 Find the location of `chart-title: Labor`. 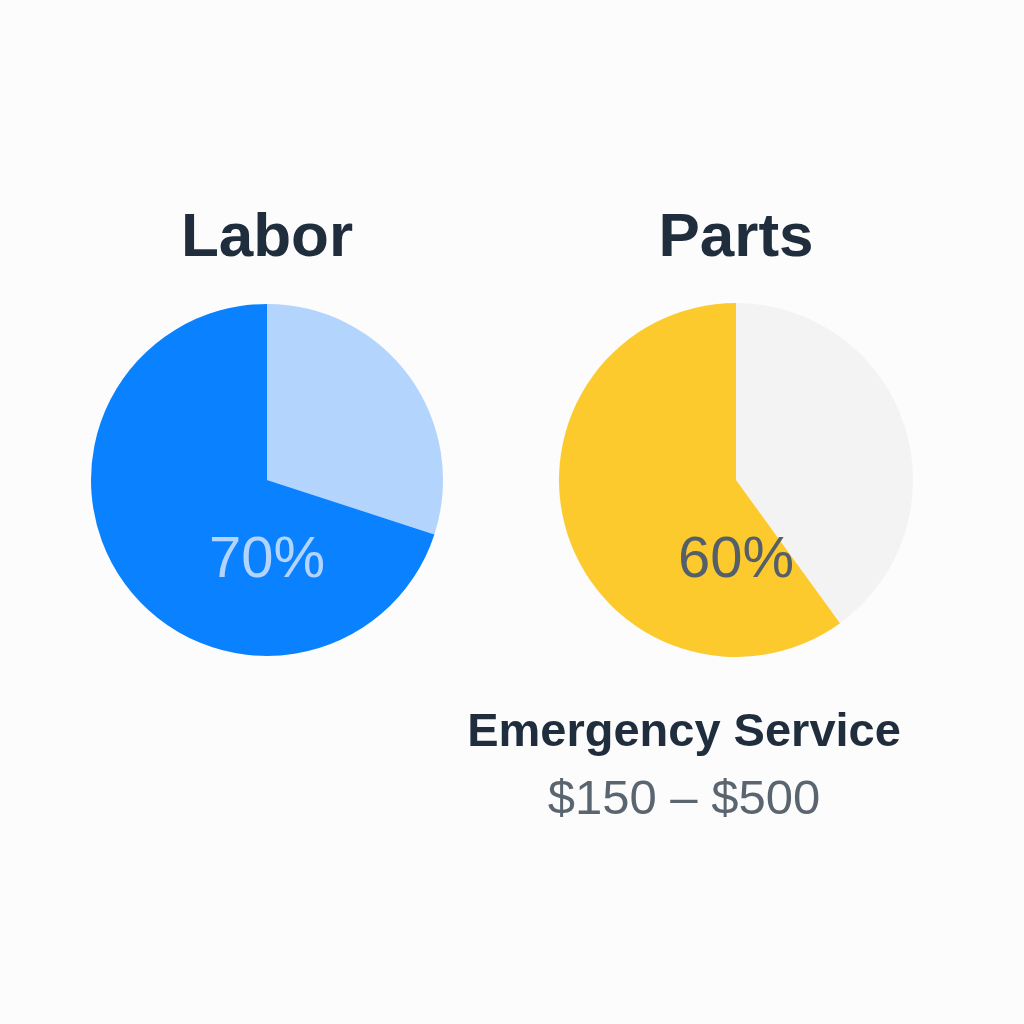

chart-title: Labor is located at coordinates (267, 235).